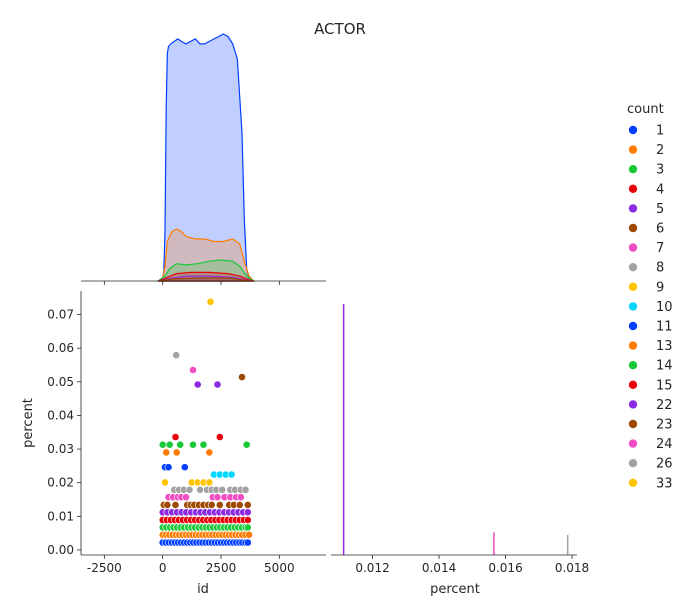  Describe the element at coordinates (664, 366) in the screenshot. I see `legend-label-14: 14` at that location.